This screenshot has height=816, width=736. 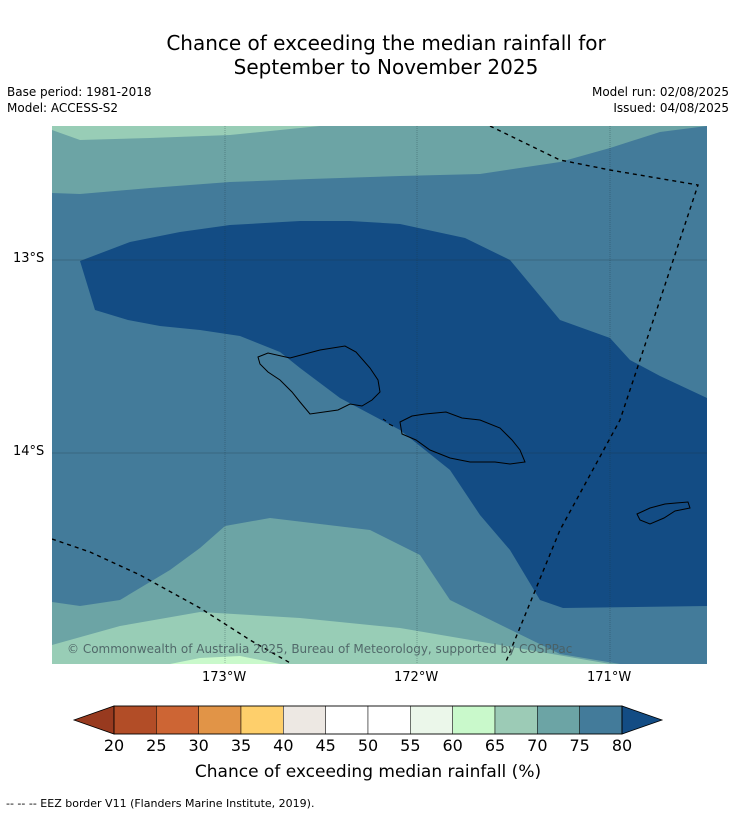 What do you see at coordinates (410, 745) in the screenshot?
I see `colorbar-tick-label: 55` at bounding box center [410, 745].